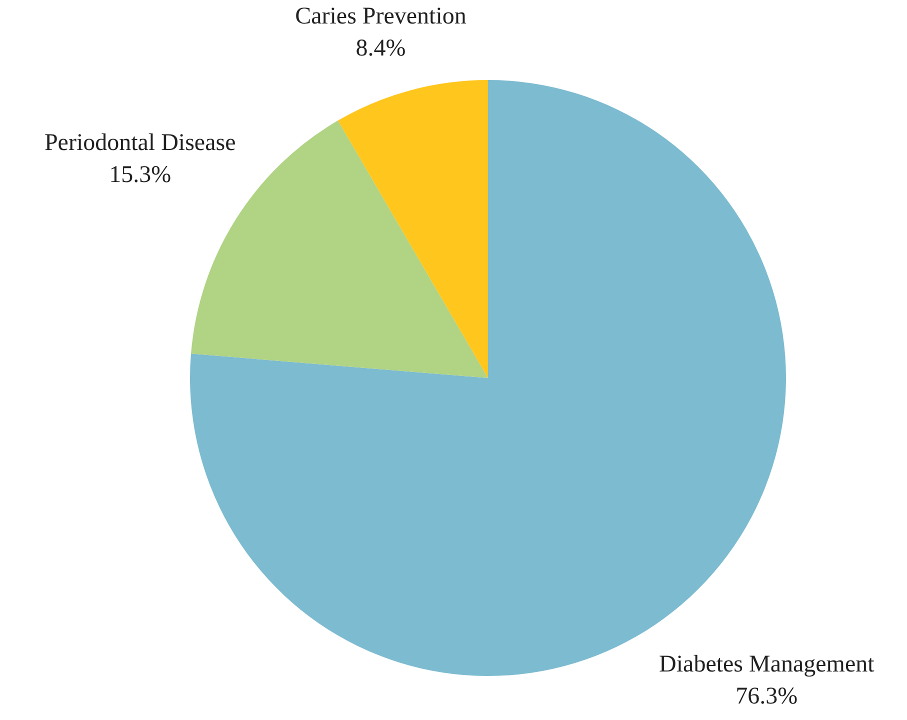  Describe the element at coordinates (381, 48) in the screenshot. I see `data-label: 8.4%` at that location.